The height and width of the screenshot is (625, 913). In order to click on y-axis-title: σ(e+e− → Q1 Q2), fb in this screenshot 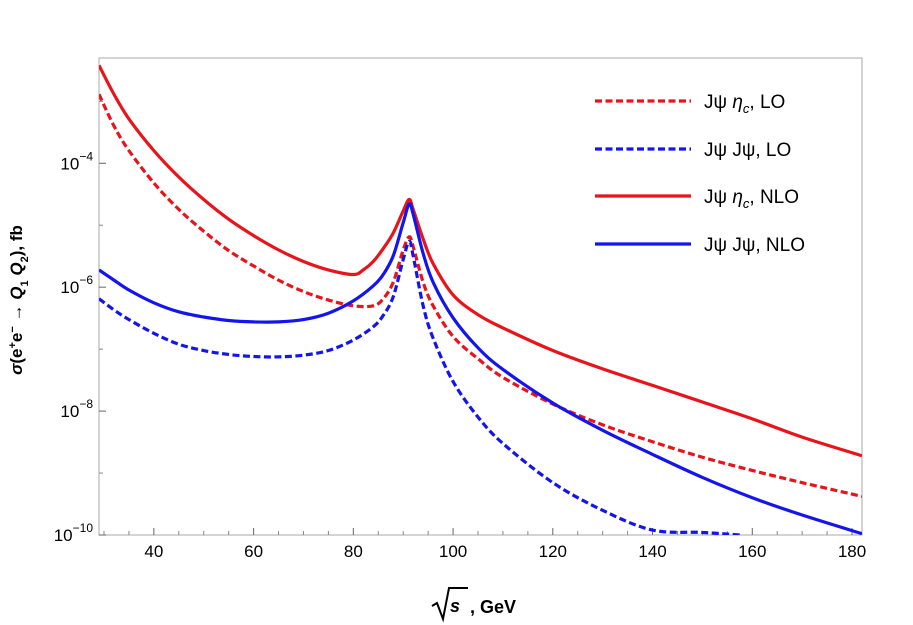, I will do `click(19, 300)`.